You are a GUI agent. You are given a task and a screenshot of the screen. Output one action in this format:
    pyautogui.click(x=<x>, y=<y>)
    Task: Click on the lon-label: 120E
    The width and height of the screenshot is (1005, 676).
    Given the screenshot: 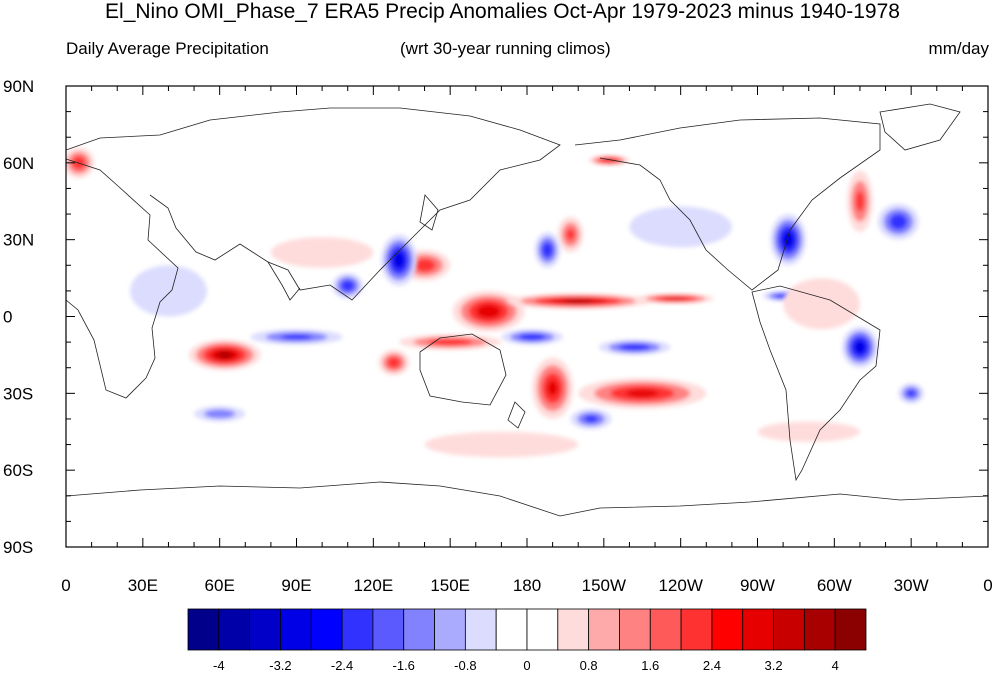 What is the action you would take?
    pyautogui.click(x=373, y=585)
    